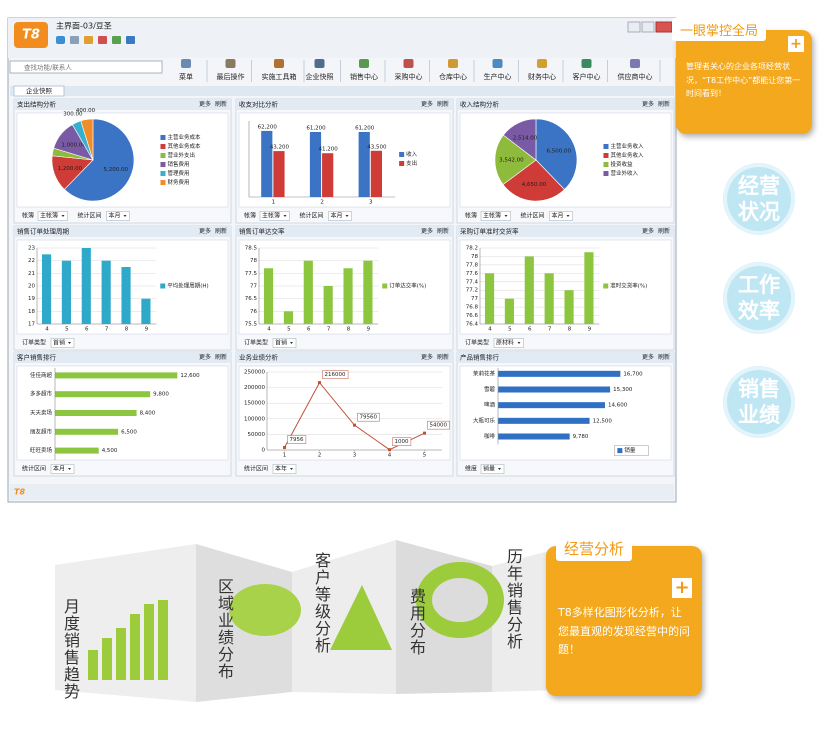 The height and width of the screenshot is (729, 839). I want to click on category-label: 大瓶可乐, so click(484, 420).